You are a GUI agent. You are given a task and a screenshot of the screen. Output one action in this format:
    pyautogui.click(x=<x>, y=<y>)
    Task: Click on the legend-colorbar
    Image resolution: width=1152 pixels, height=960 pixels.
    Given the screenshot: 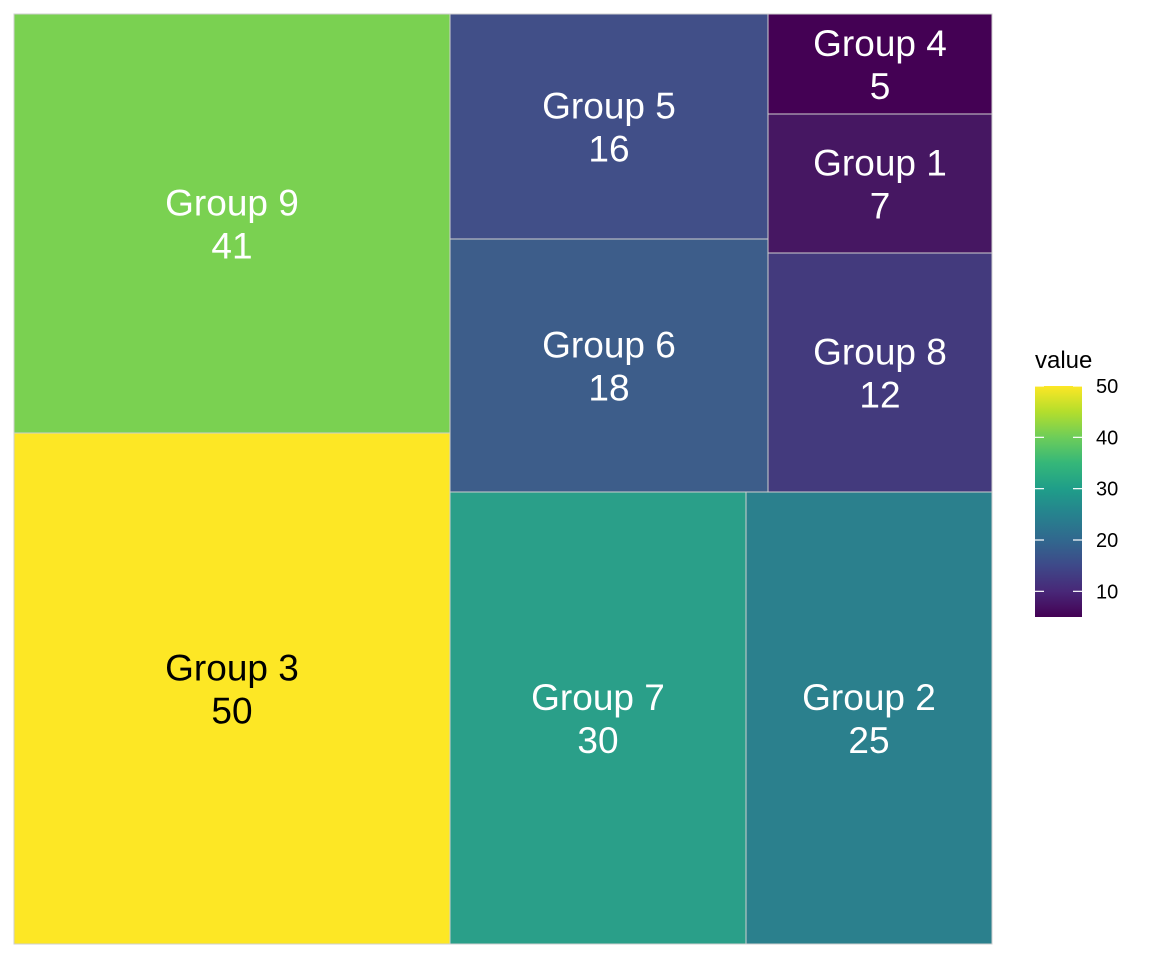 What is the action you would take?
    pyautogui.click(x=1058, y=501)
    